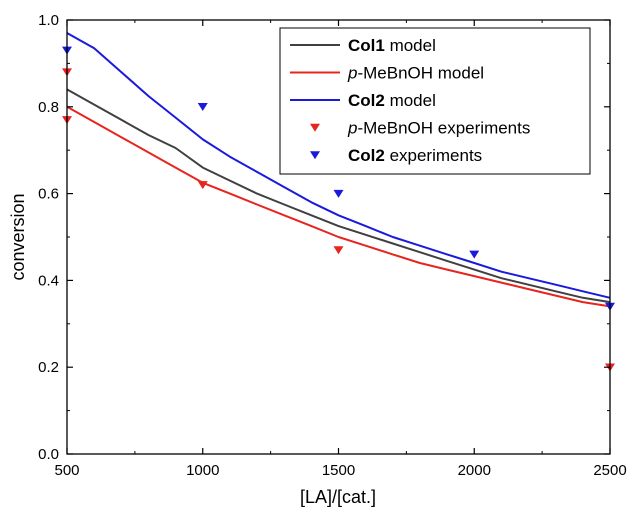  Describe the element at coordinates (48, 20) in the screenshot. I see `y-tick-label: 1.0` at that location.